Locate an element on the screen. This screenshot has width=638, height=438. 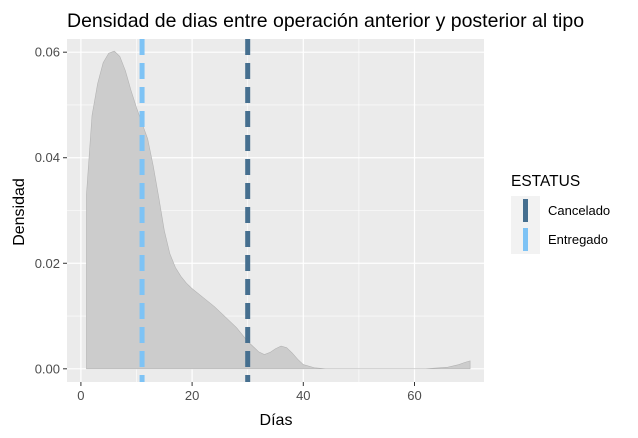
reference-lines is located at coordinates (195, 210).